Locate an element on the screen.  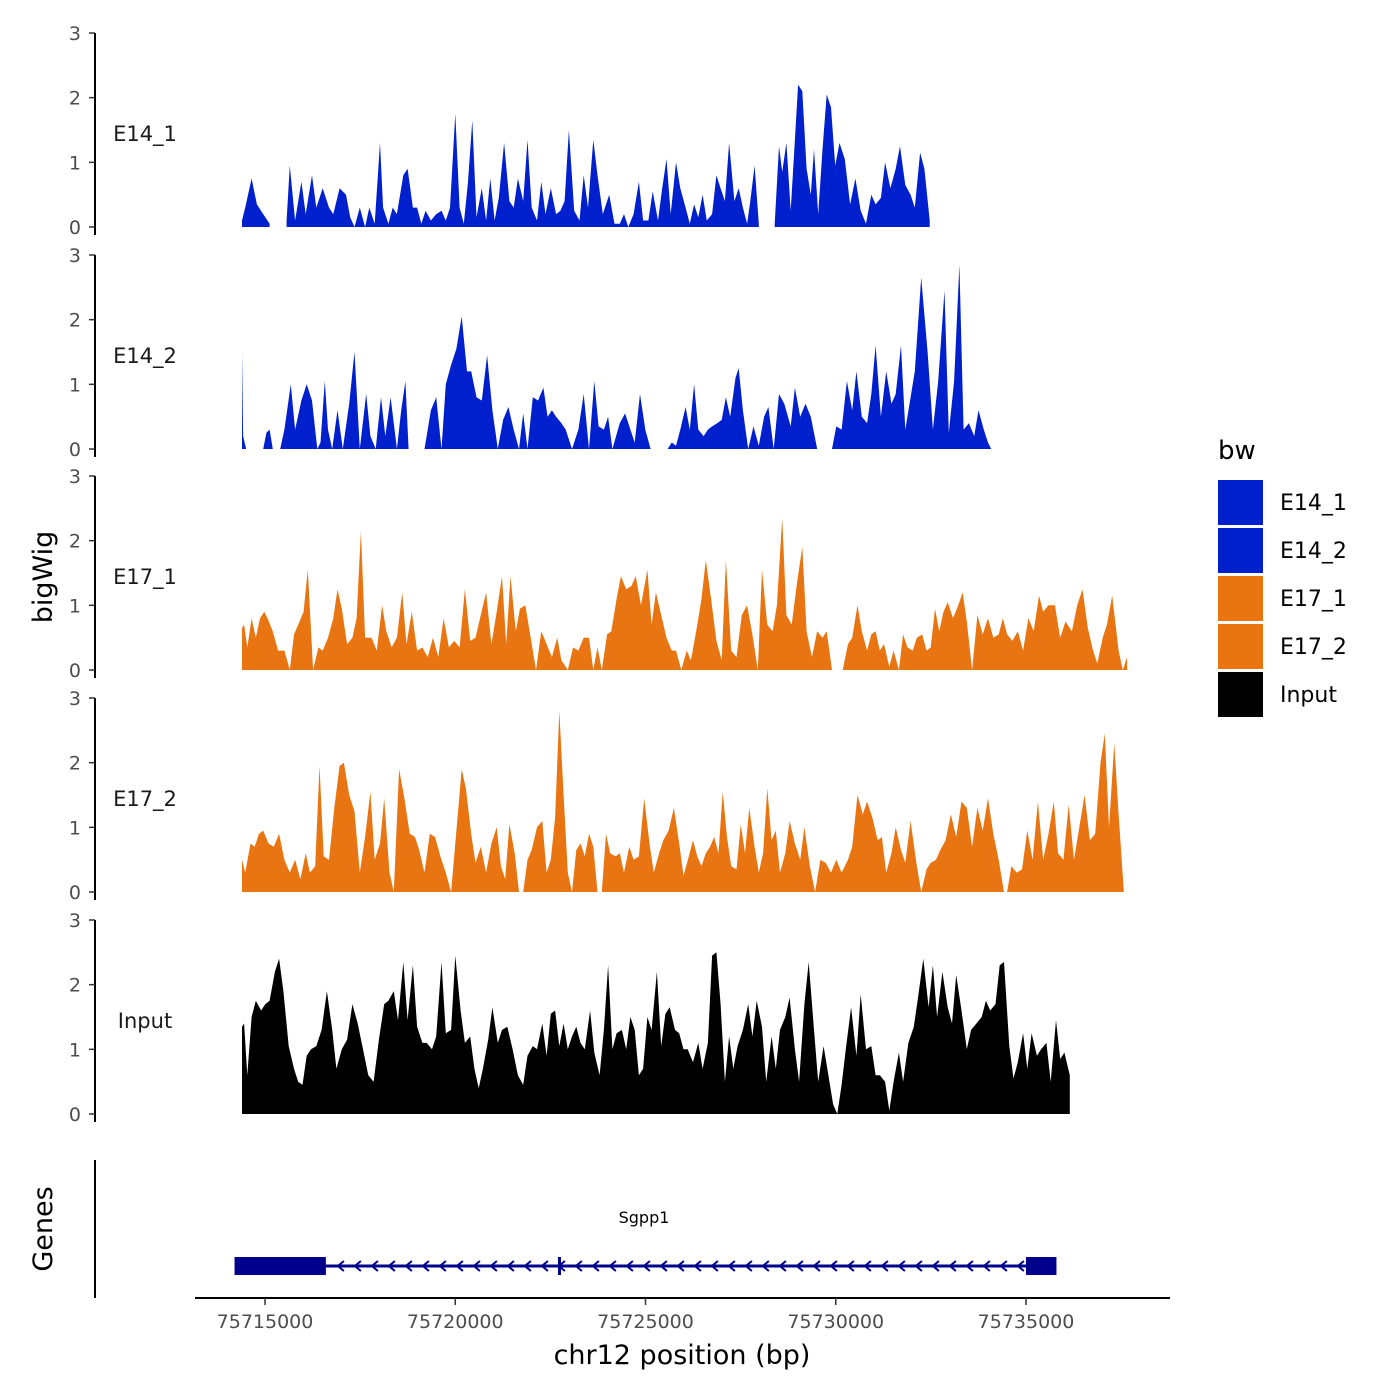
legend-label: E17_2 is located at coordinates (1313, 647).